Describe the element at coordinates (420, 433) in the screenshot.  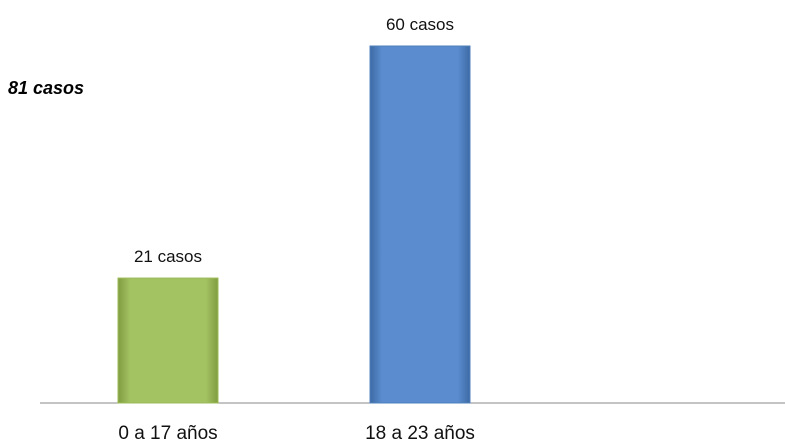
I see `x-tick-label-2: 18 a 23 años` at that location.